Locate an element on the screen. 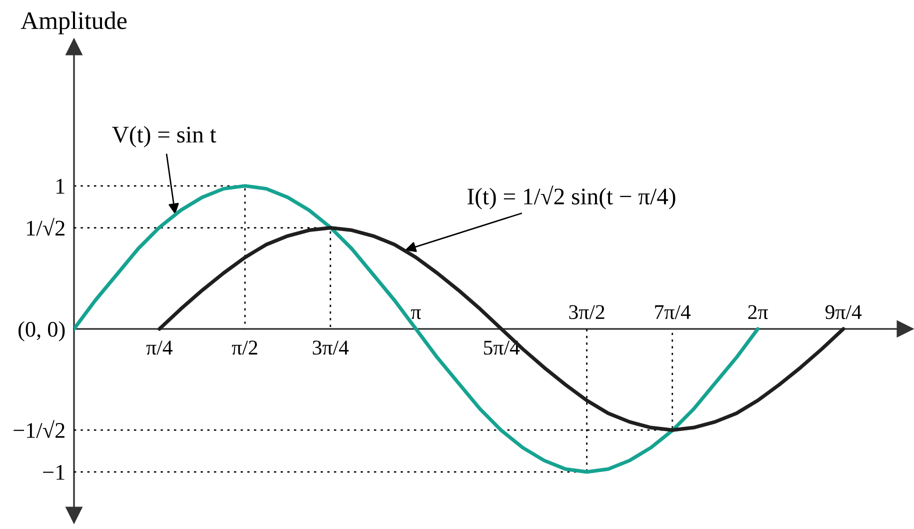 This screenshot has height=529, width=914. y-tick-label: 1 is located at coordinates (60, 186).